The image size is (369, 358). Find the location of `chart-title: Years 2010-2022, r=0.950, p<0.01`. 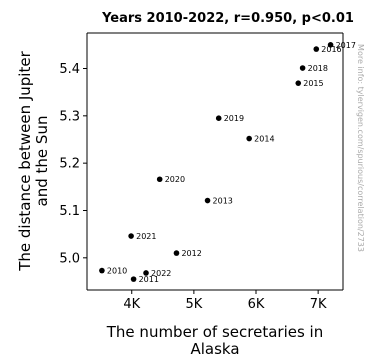

chart-title: Years 2010-2022, r=0.950, p<0.01 is located at coordinates (227, 18).